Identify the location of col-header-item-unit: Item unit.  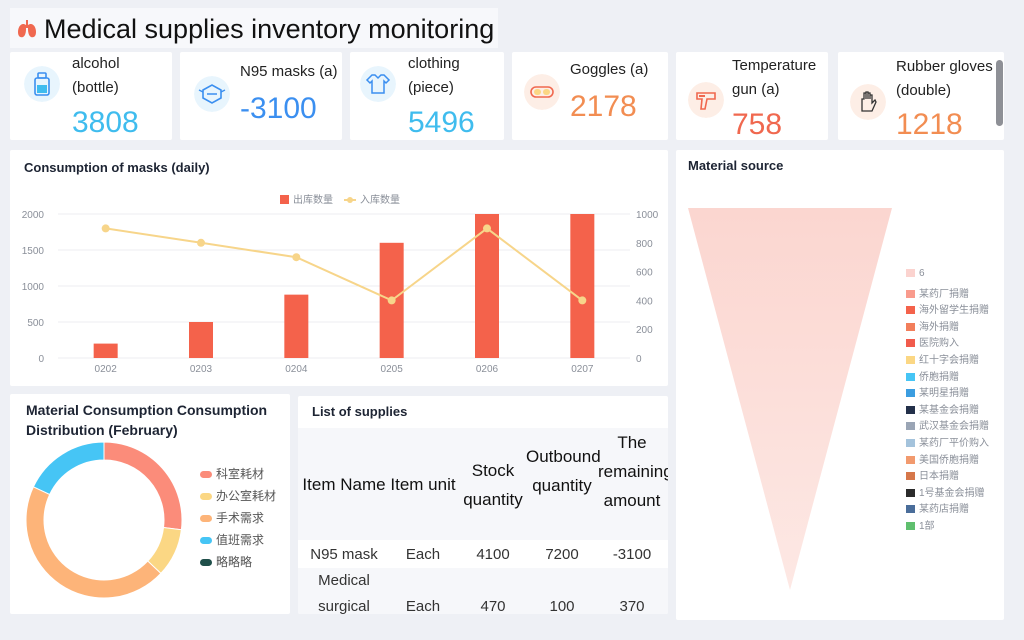
(423, 484).